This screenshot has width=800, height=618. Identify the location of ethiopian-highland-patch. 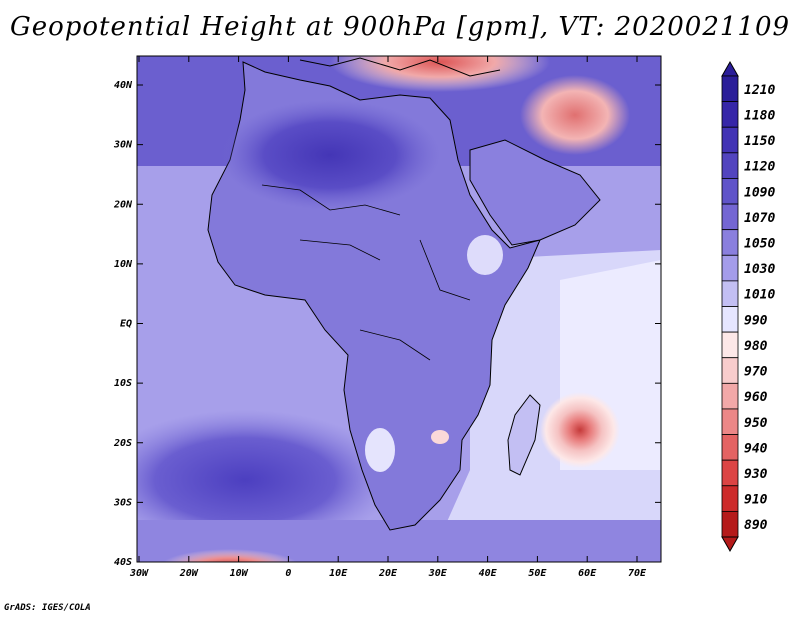
(485, 255).